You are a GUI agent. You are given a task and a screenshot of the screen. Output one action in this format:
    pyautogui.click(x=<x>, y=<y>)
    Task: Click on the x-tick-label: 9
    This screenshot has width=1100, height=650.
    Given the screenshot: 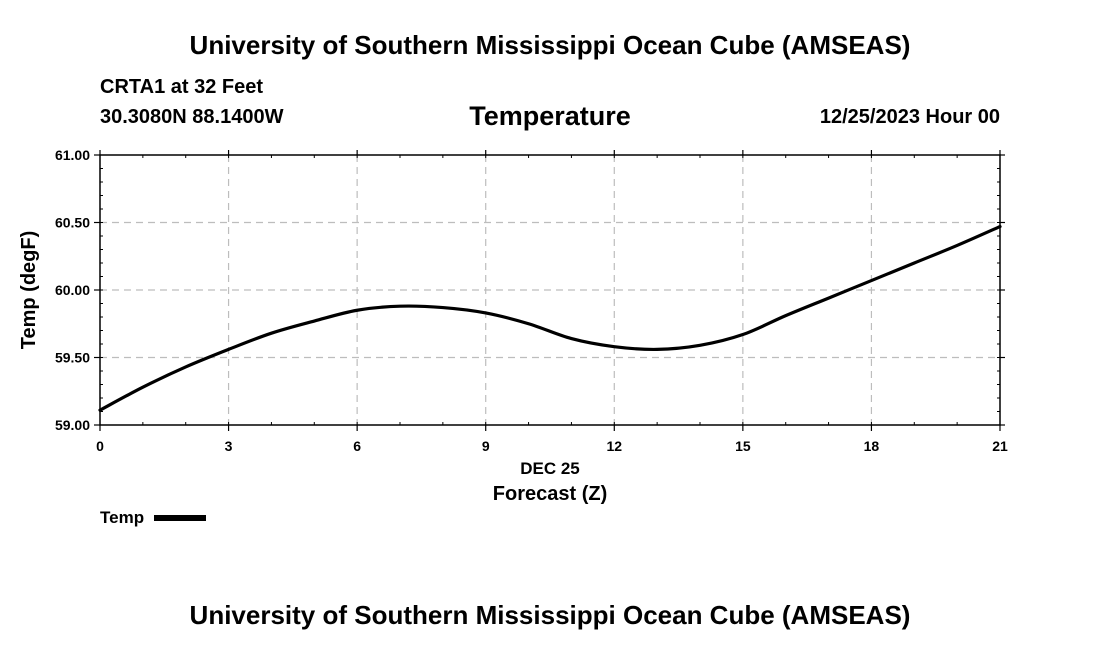 What is the action you would take?
    pyautogui.click(x=486, y=446)
    